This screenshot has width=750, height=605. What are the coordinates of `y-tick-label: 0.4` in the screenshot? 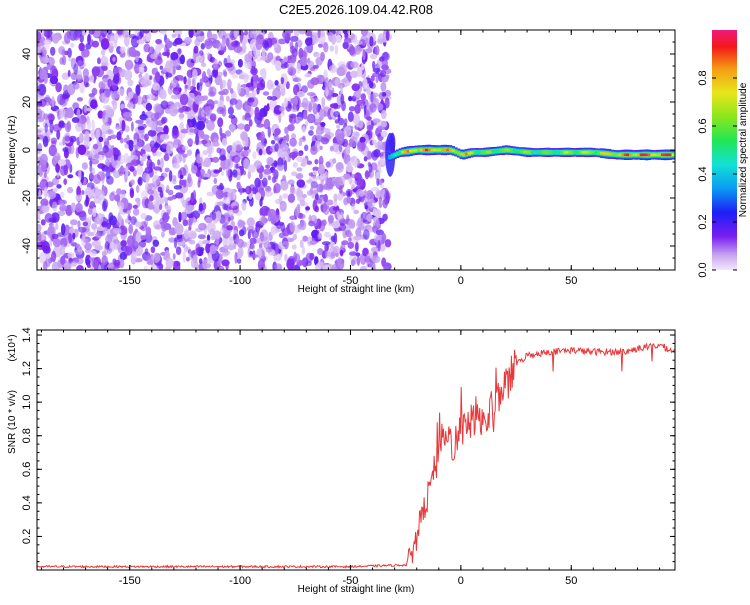 It's located at (27, 502).